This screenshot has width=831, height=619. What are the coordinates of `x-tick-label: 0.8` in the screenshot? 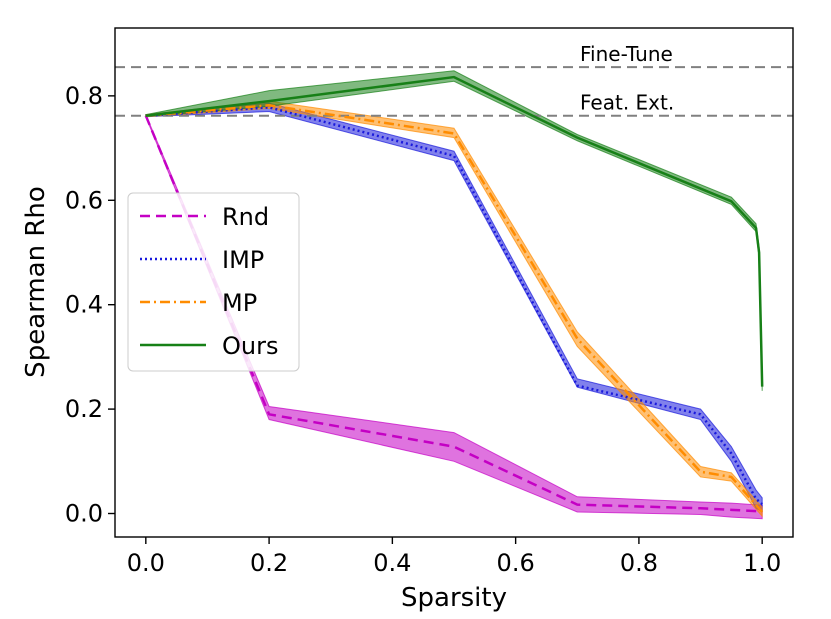 It's located at (639, 563).